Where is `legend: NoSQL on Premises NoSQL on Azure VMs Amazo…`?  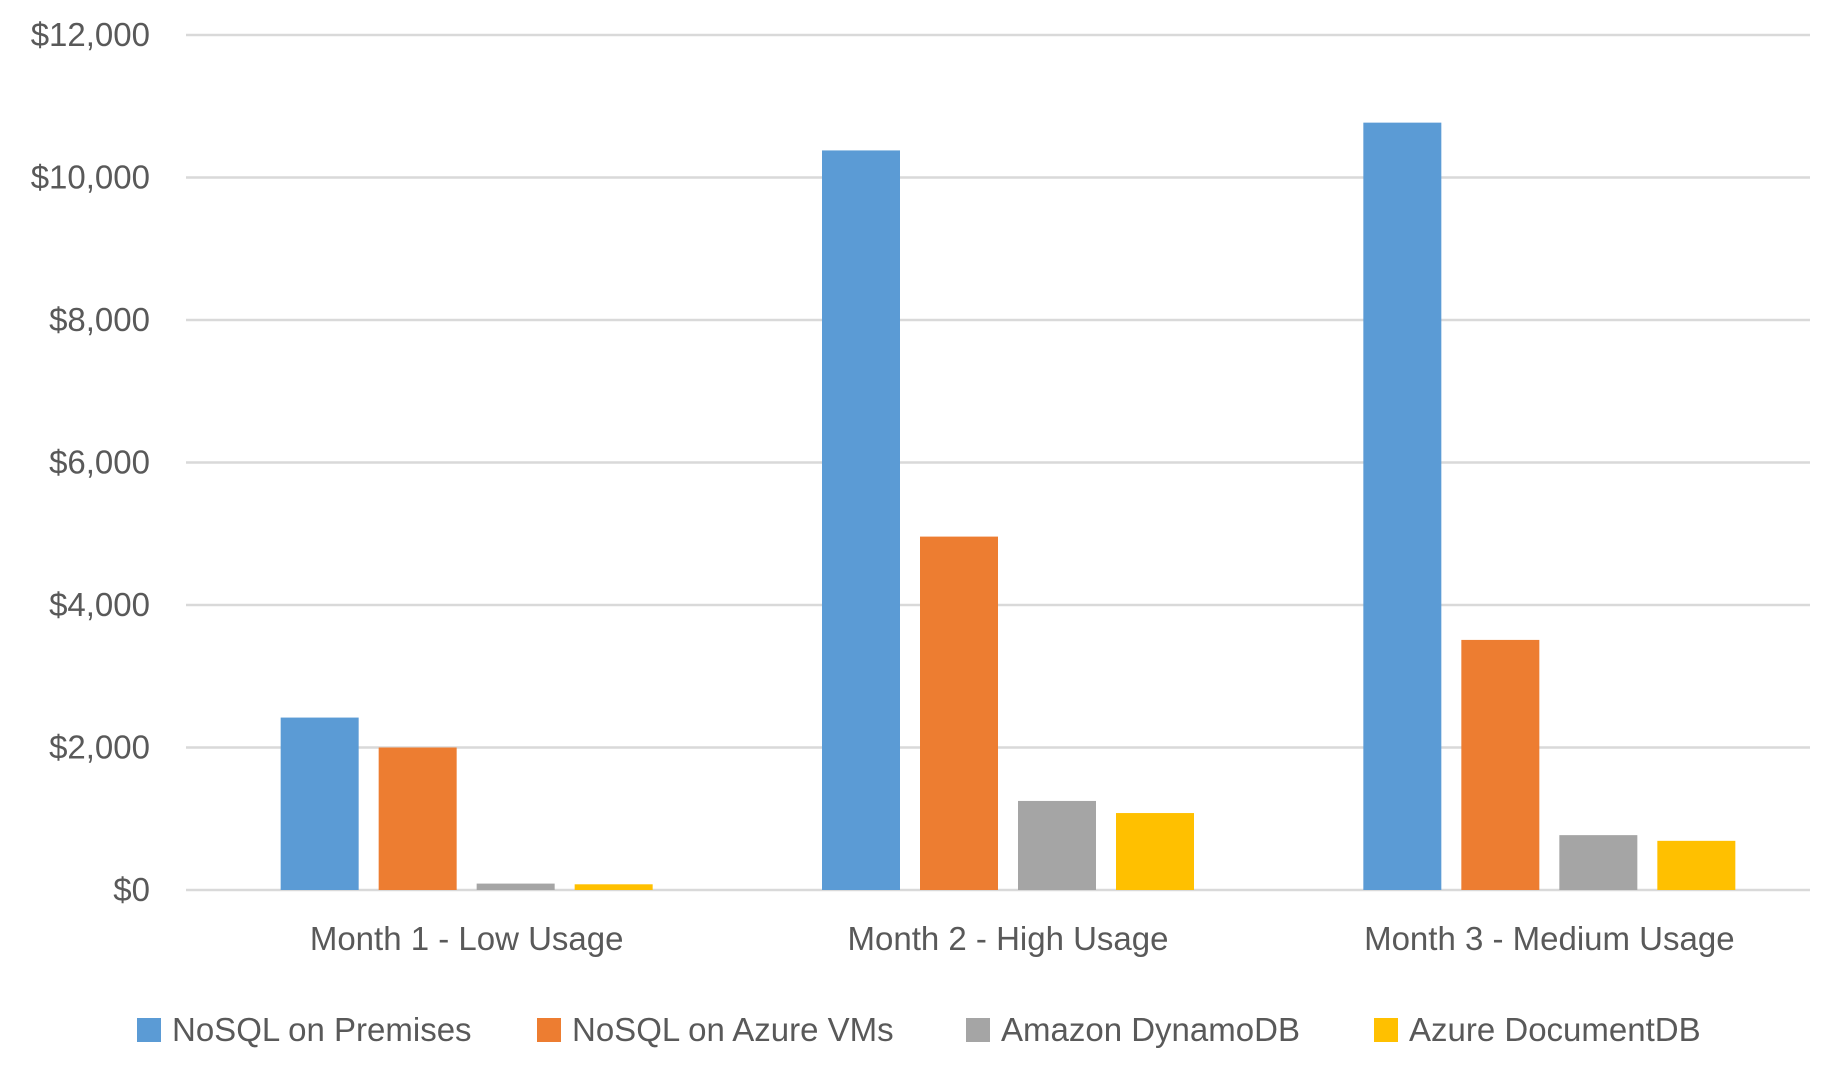
legend: NoSQL on Premises NoSQL on Azure VMs Amazo… is located at coordinates (919, 1029).